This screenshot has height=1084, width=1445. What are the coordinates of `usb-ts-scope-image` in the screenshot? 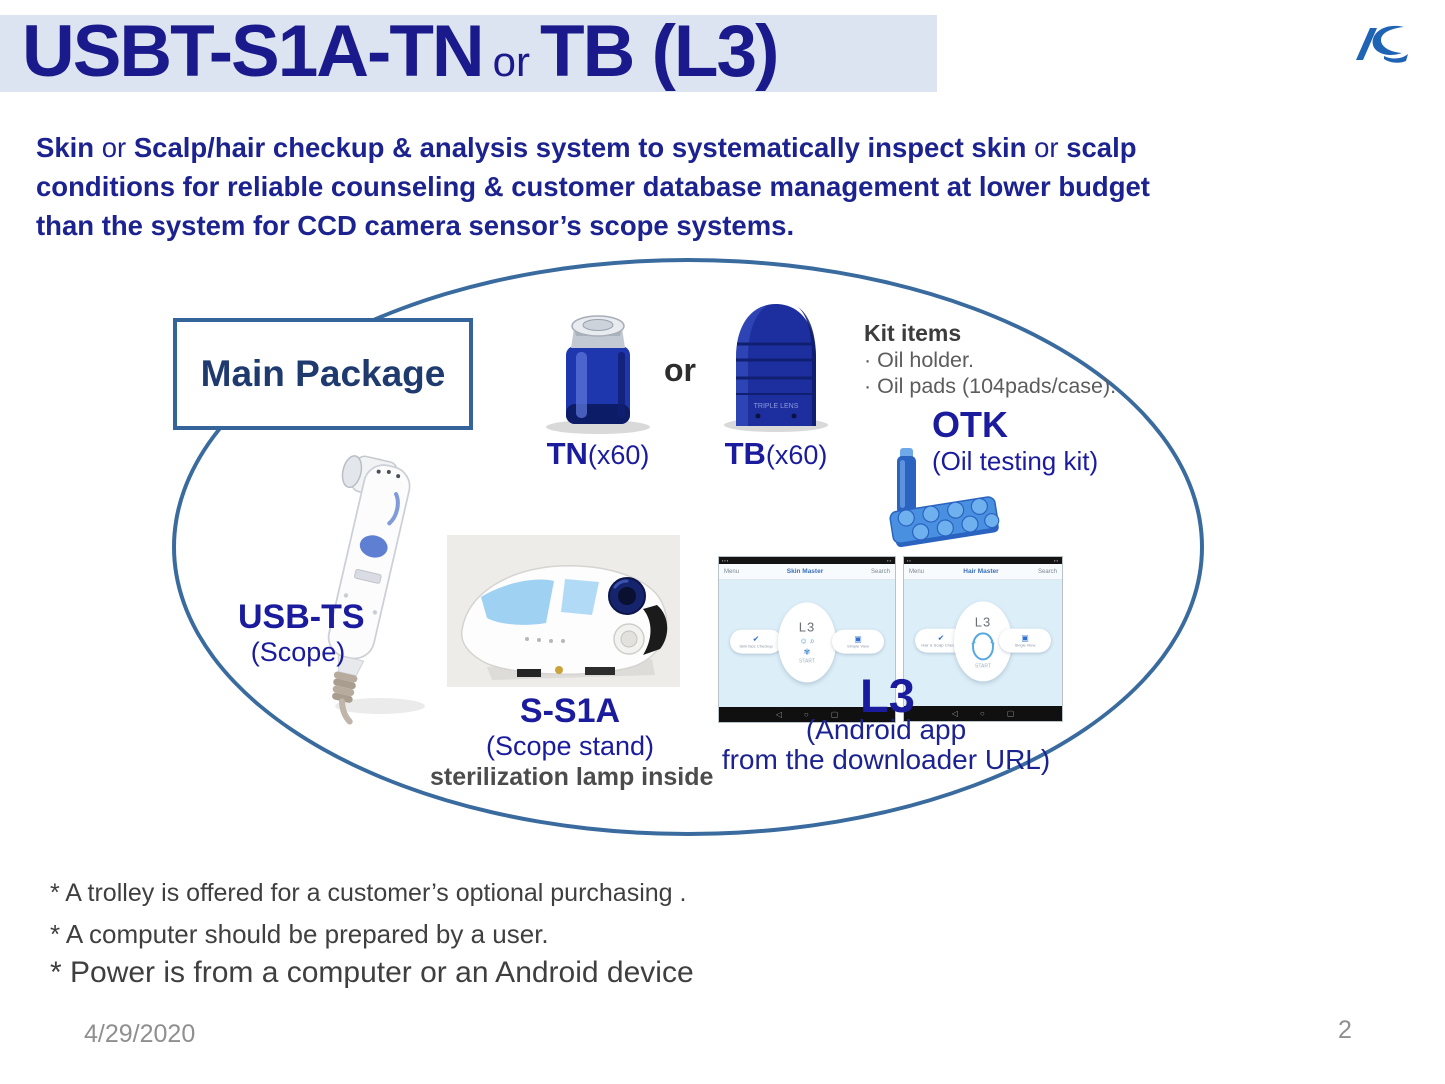 It's located at (376, 590).